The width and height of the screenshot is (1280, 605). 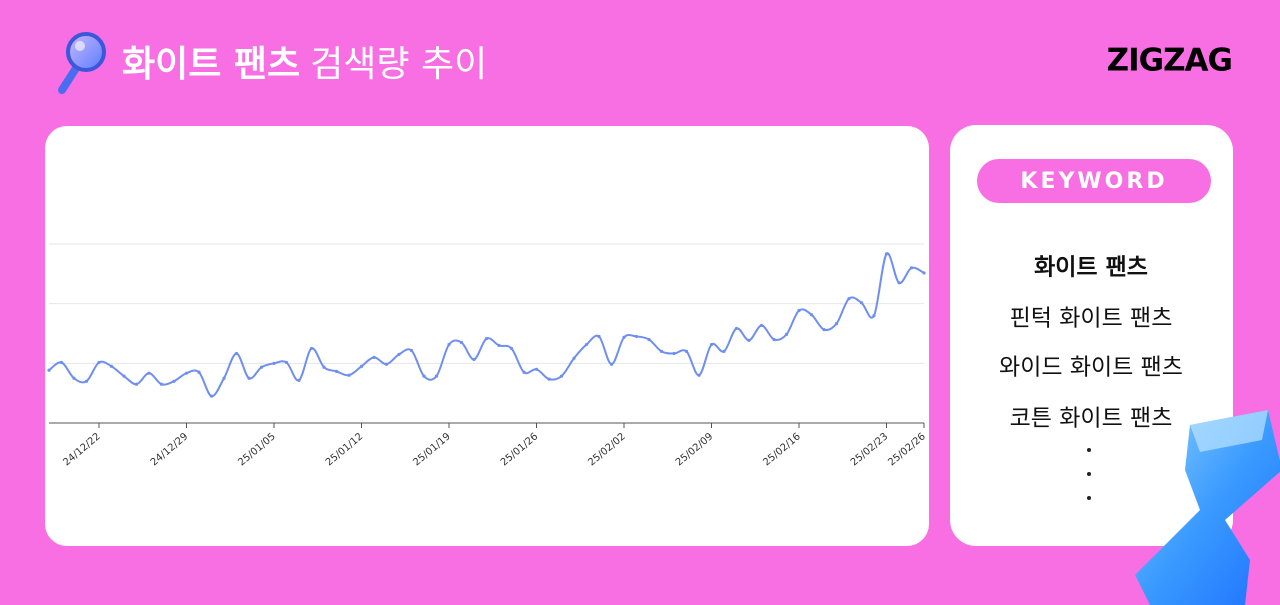 What do you see at coordinates (82, 63) in the screenshot?
I see `magnifier-icon` at bounding box center [82, 63].